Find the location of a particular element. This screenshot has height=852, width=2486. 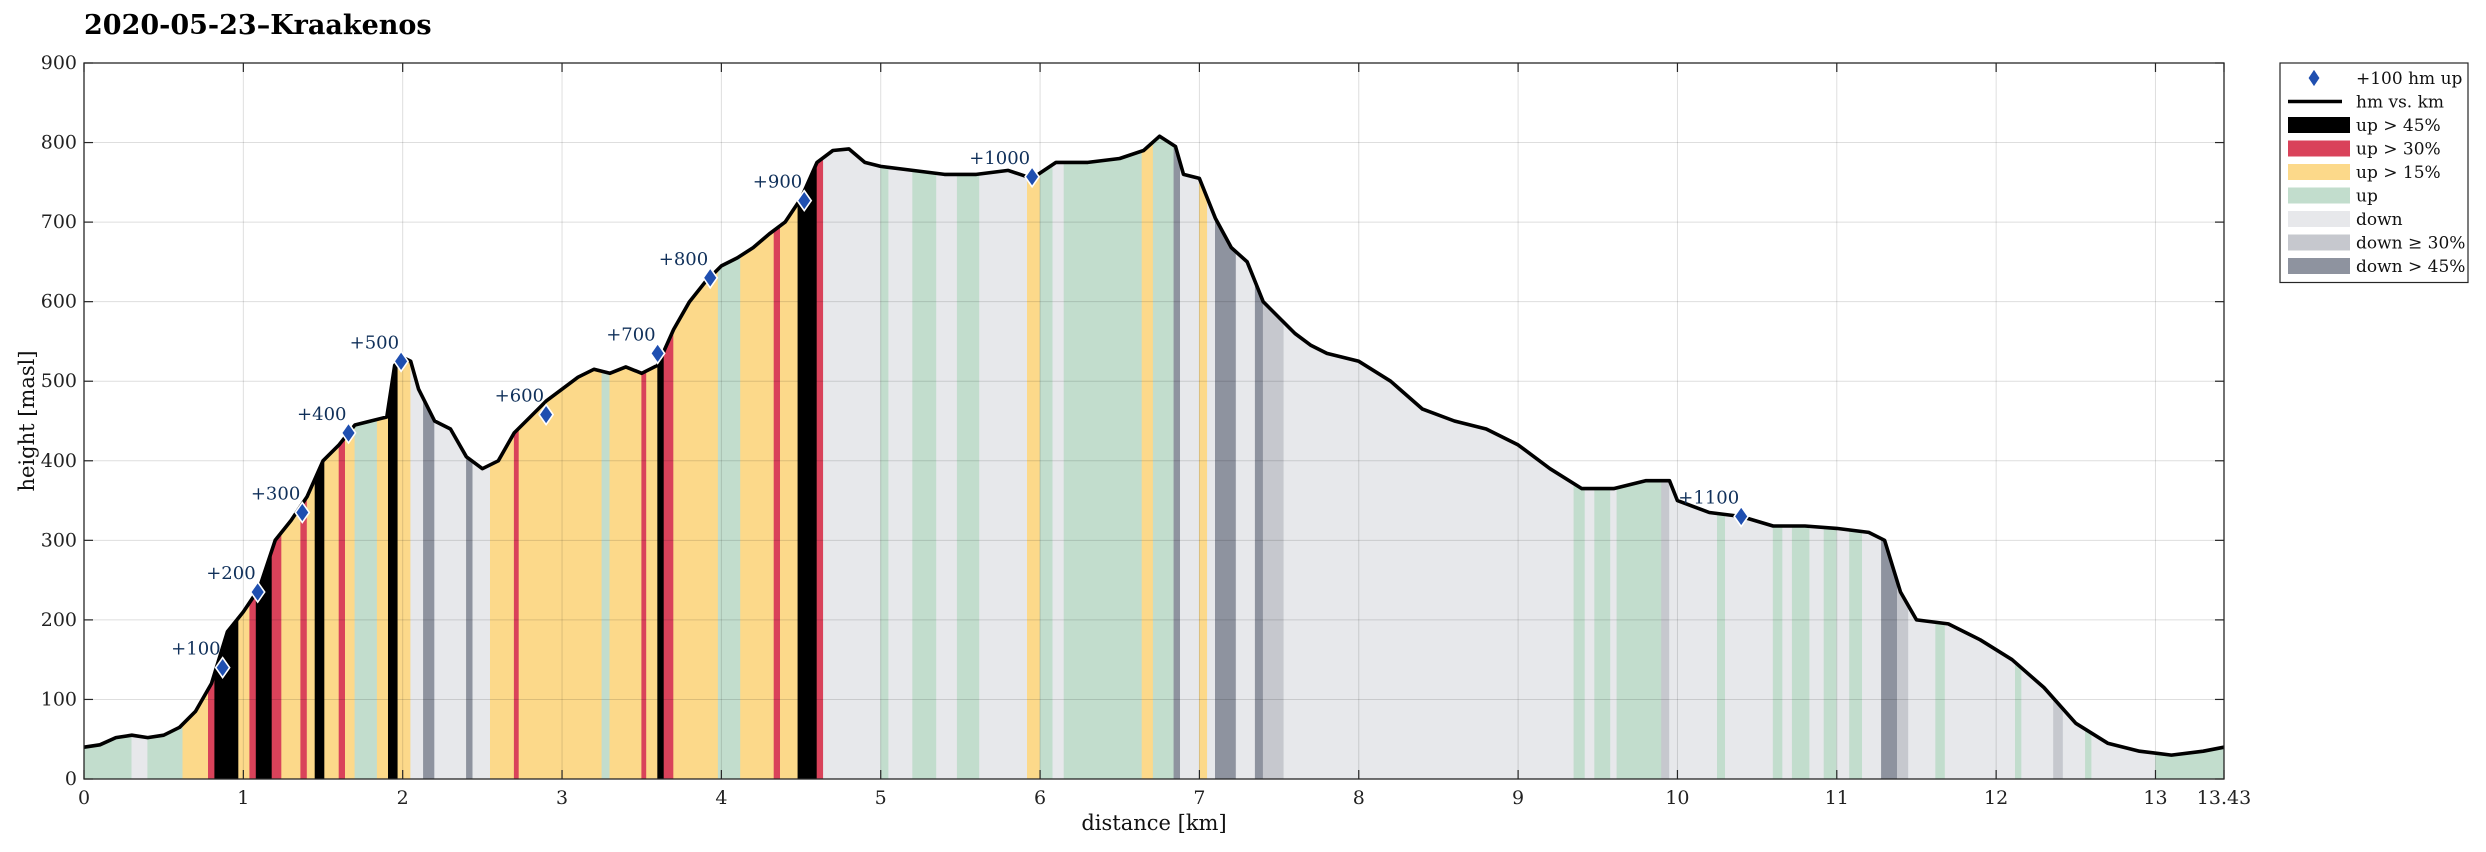

x-tick-label: 6 is located at coordinates (1040, 798).